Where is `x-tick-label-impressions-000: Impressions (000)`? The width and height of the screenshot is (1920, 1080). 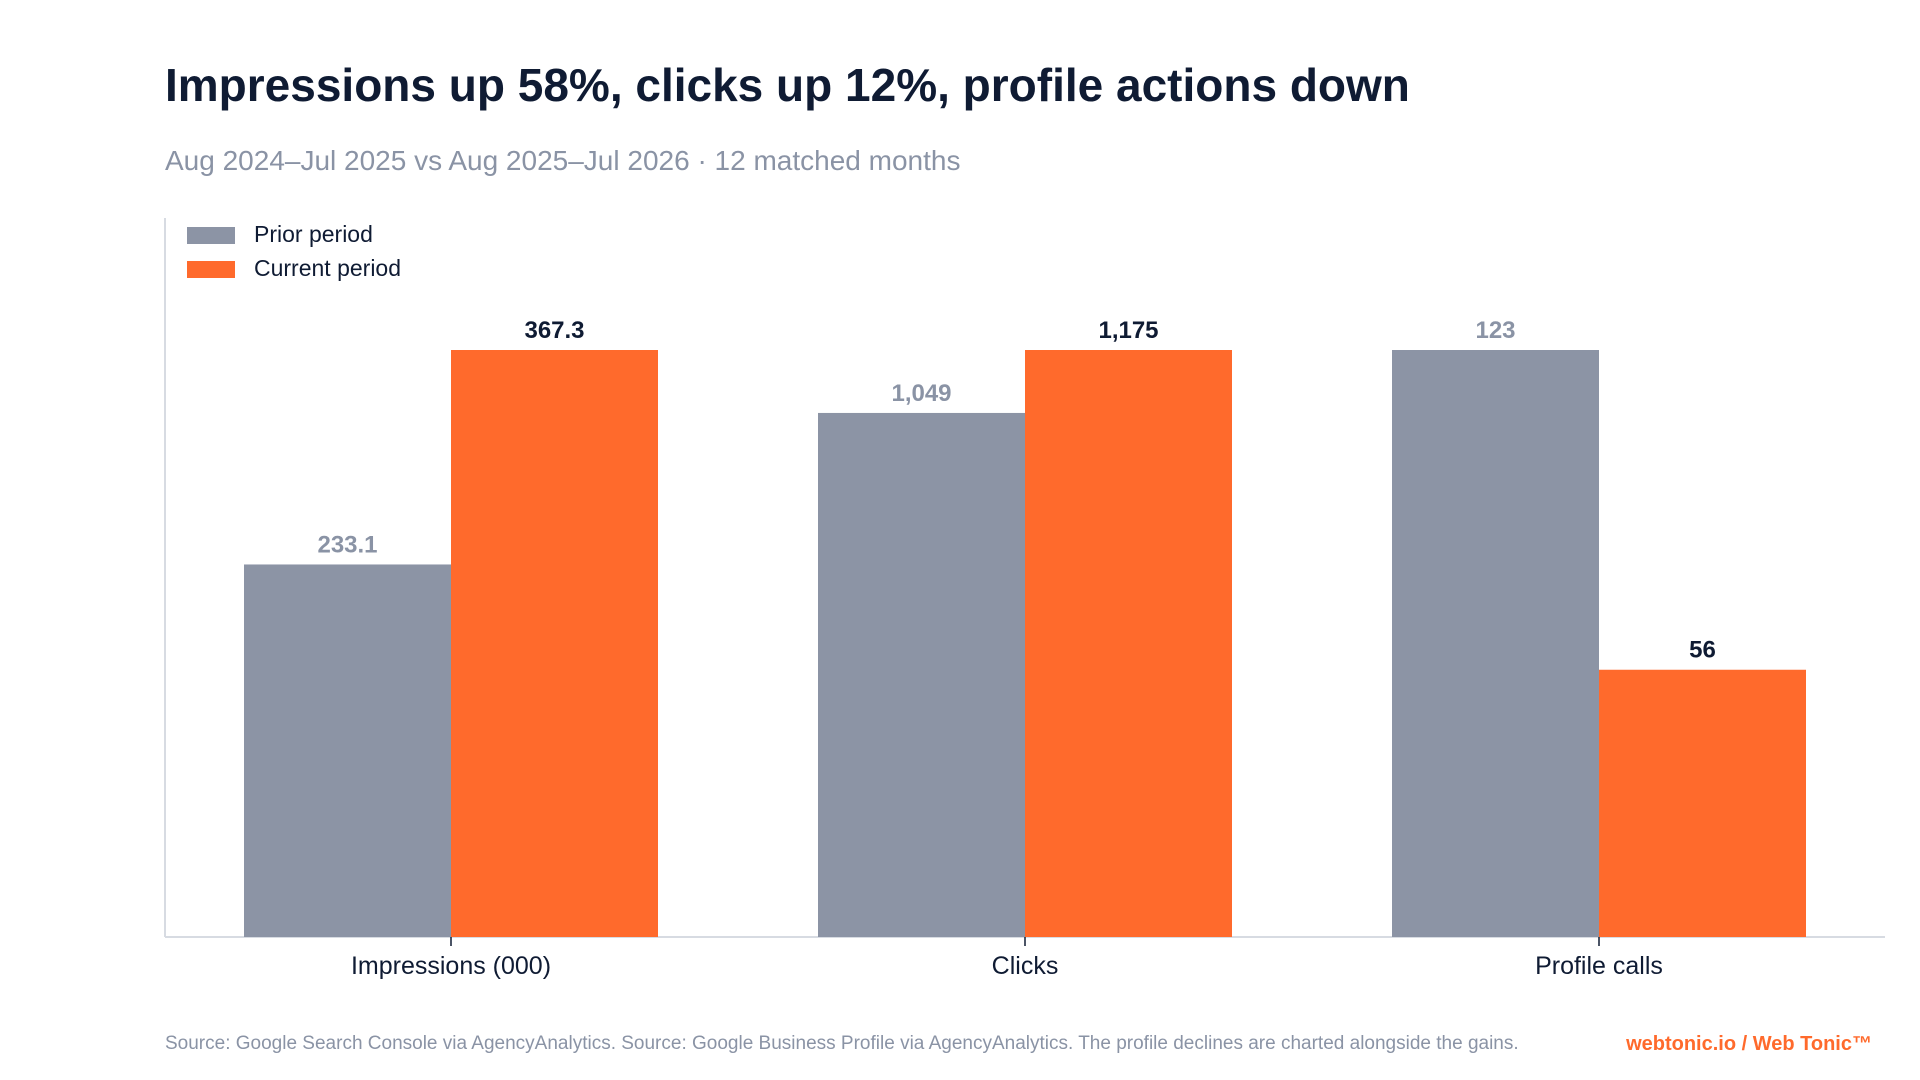
x-tick-label-impressions-000: Impressions (000) is located at coordinates (451, 966).